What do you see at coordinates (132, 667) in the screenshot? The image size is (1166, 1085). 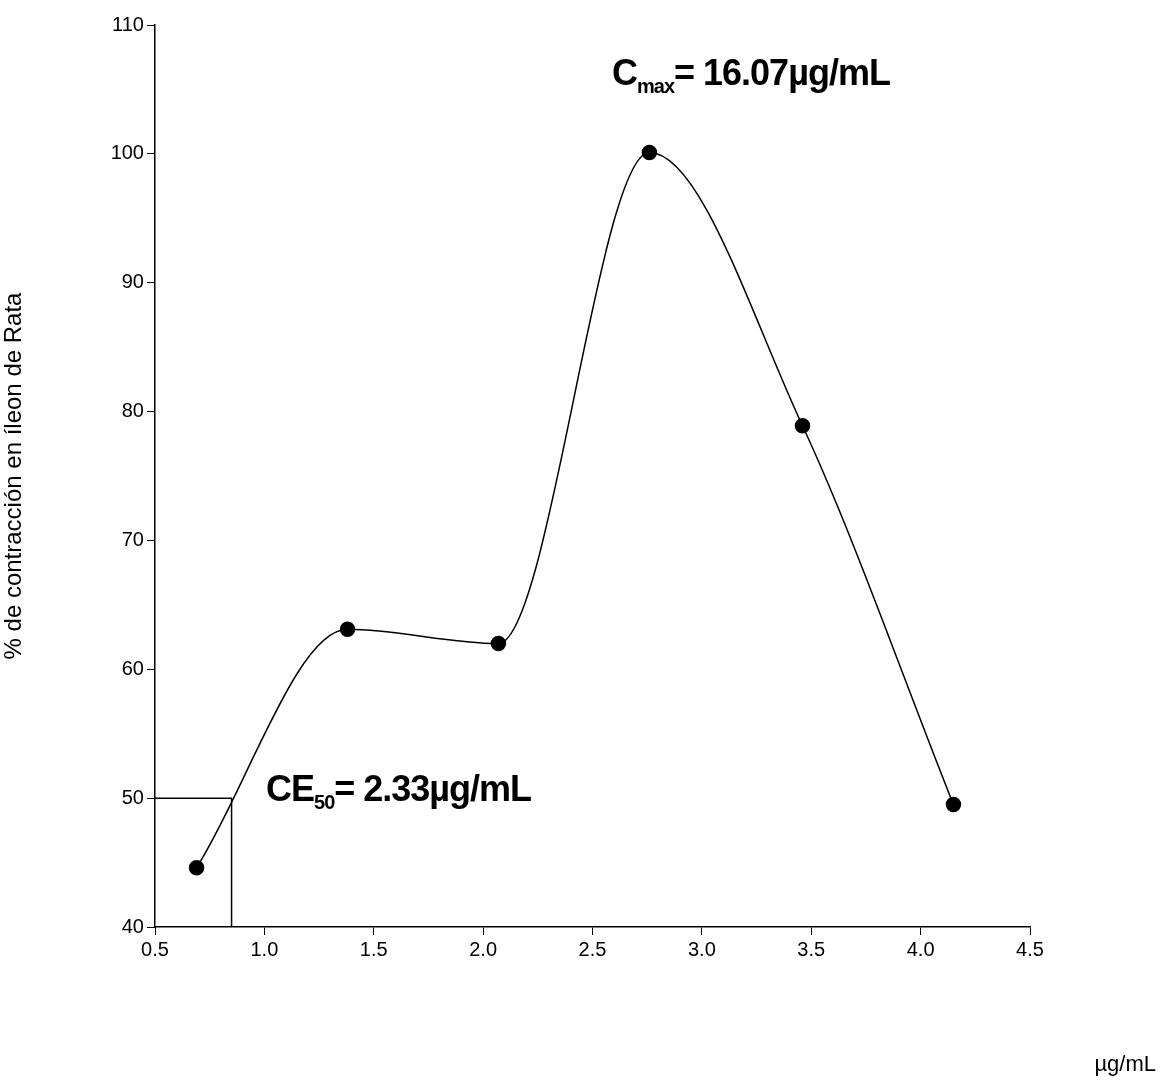 I see `y-tick-label: 60` at bounding box center [132, 667].